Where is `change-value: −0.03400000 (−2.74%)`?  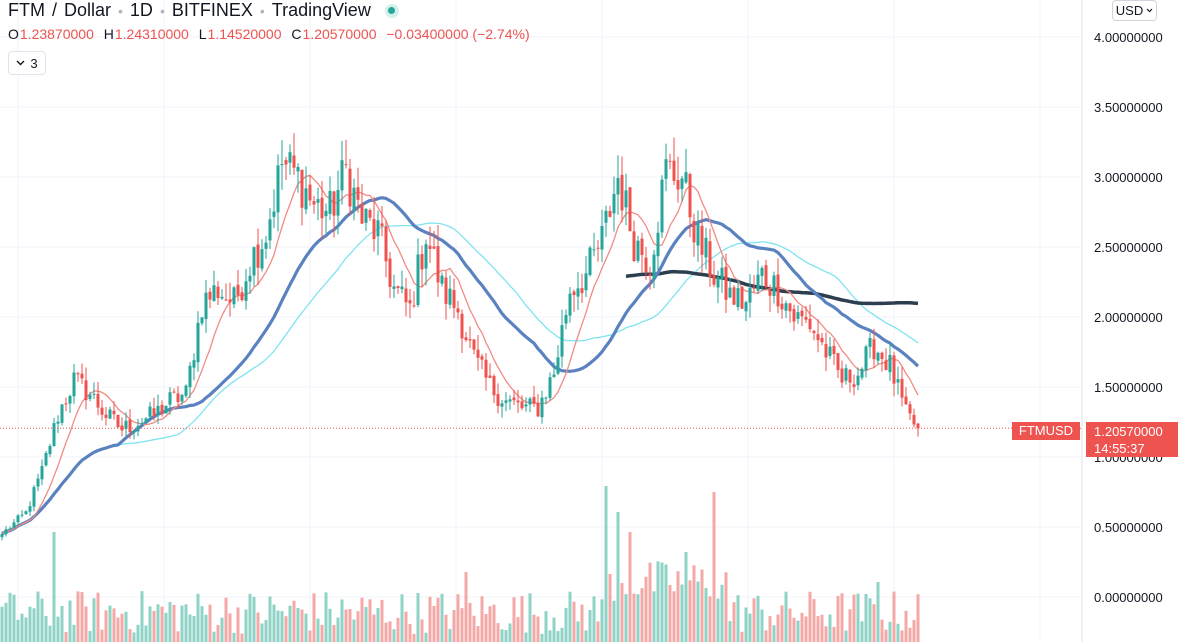 change-value: −0.03400000 (−2.74%) is located at coordinates (458, 34).